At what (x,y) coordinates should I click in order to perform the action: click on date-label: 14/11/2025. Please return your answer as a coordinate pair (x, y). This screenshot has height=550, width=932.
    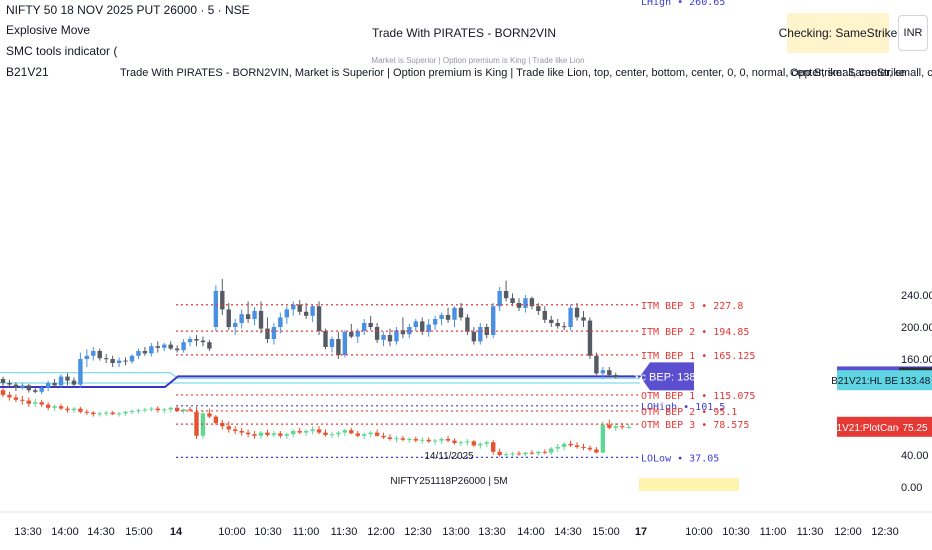
    Looking at the image, I should click on (449, 456).